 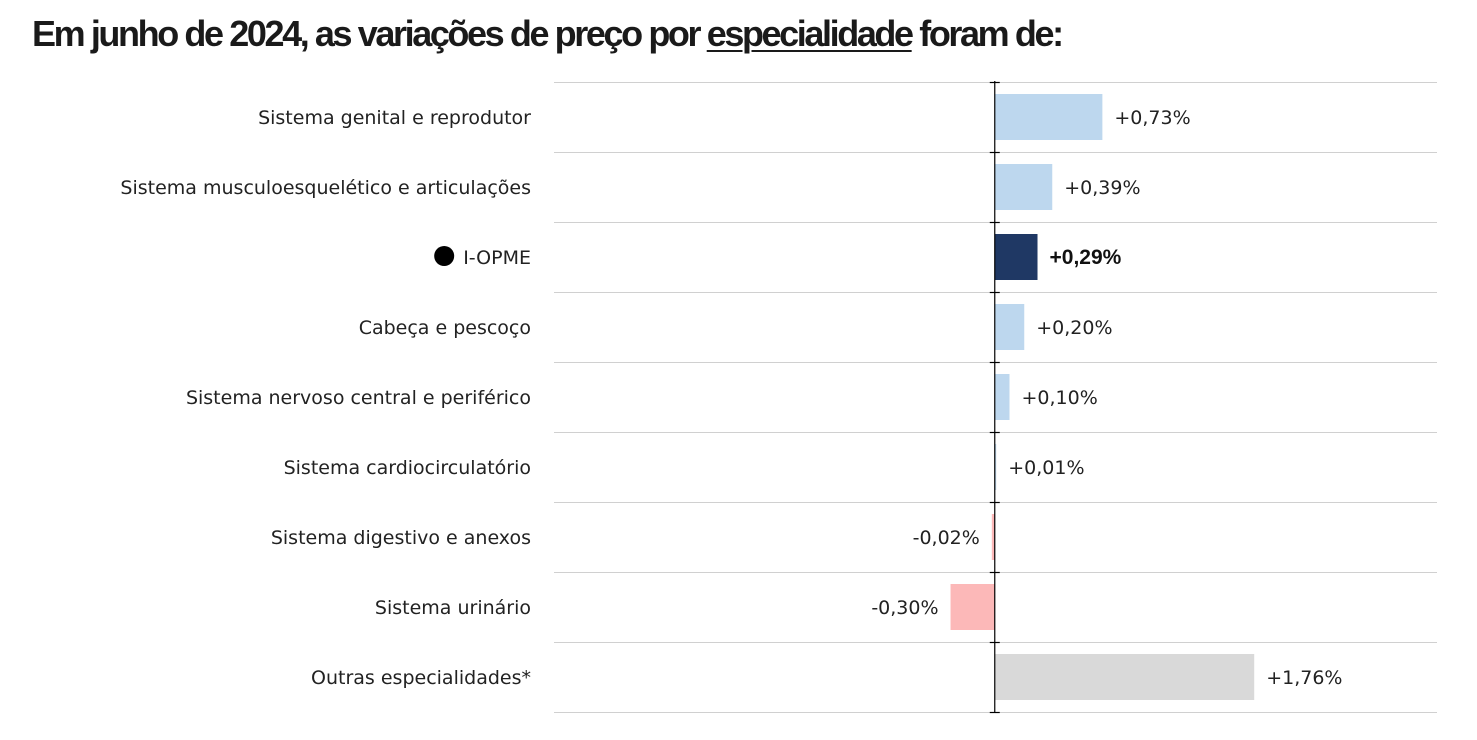 I want to click on title-suffix: foram de:, so click(x=987, y=33).